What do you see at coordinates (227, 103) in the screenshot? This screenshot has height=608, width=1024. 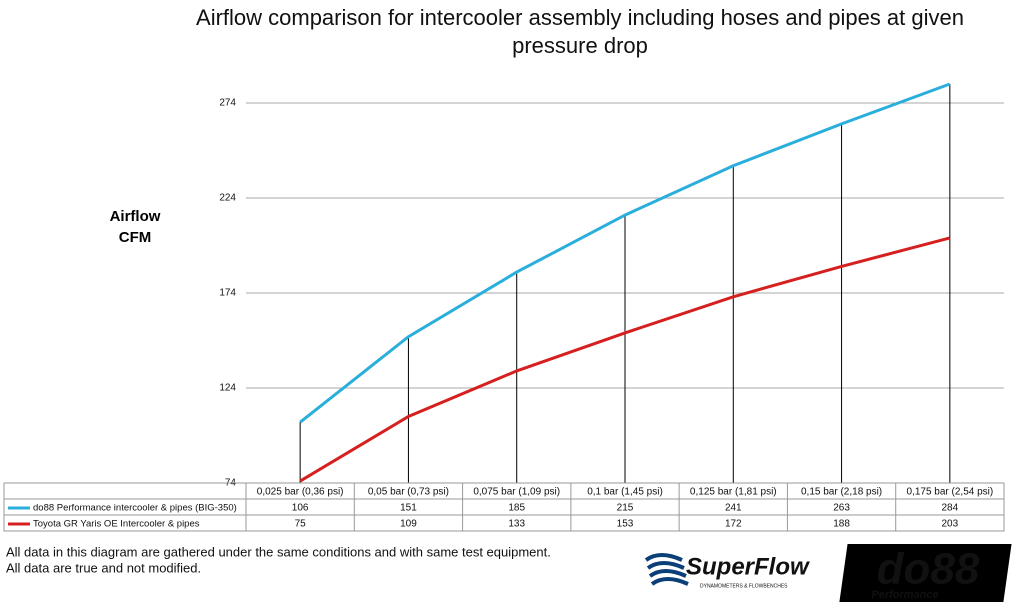 I see `y-tick-label: 274` at bounding box center [227, 103].